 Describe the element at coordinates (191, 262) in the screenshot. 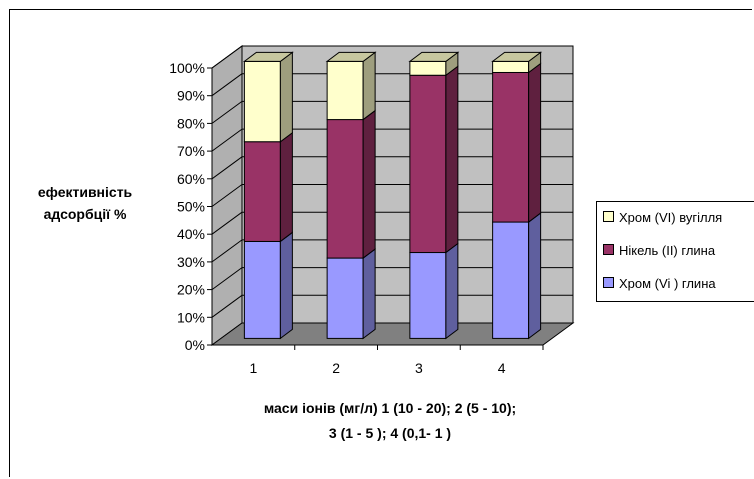

I see `y-tick-label: 30%` at that location.